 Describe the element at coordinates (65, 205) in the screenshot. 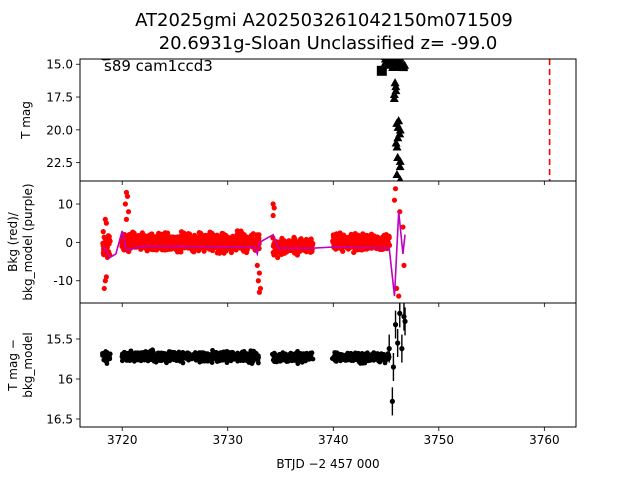

I see `y-tick-label: 10` at that location.